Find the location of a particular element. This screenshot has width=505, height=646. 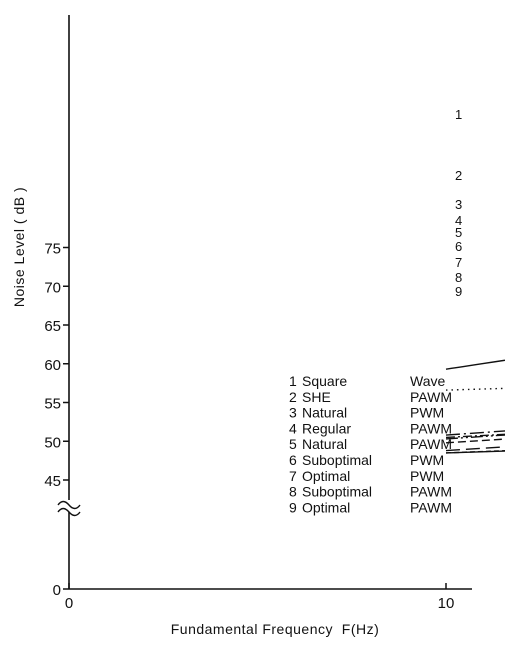

series-label-9: 9 is located at coordinates (458, 291).